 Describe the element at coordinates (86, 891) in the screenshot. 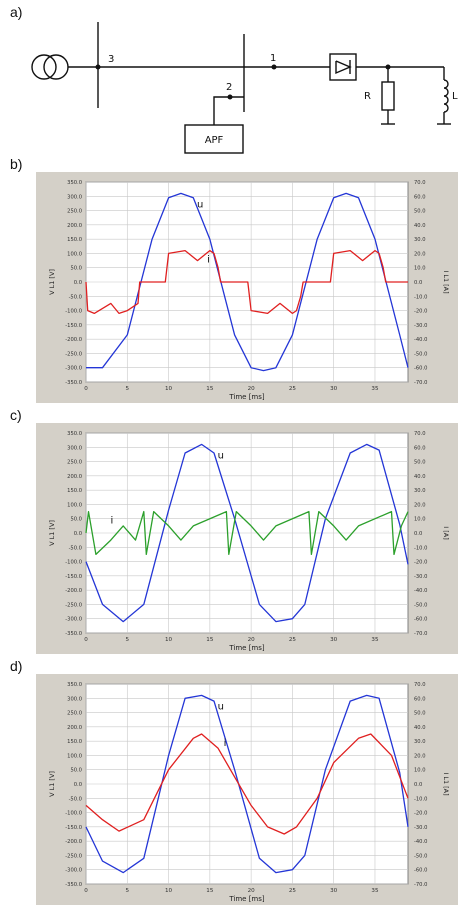

I see `x-tick-label: 0` at that location.